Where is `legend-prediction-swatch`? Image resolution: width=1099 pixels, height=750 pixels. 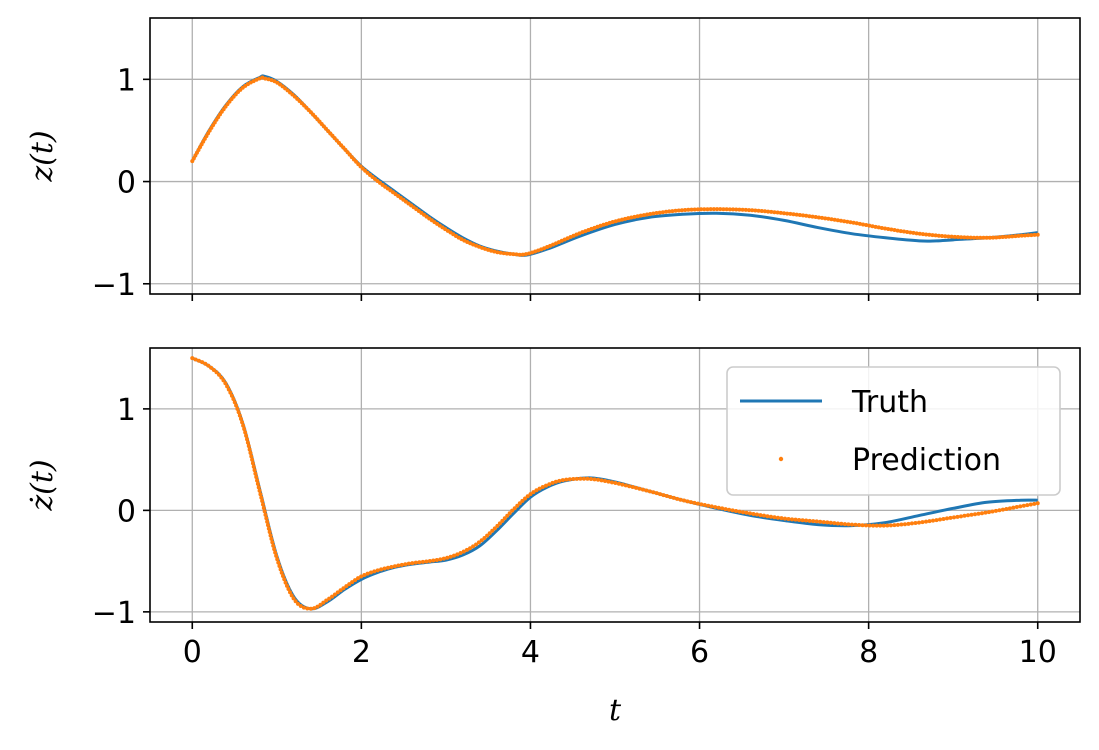 legend-prediction-swatch is located at coordinates (781, 459).